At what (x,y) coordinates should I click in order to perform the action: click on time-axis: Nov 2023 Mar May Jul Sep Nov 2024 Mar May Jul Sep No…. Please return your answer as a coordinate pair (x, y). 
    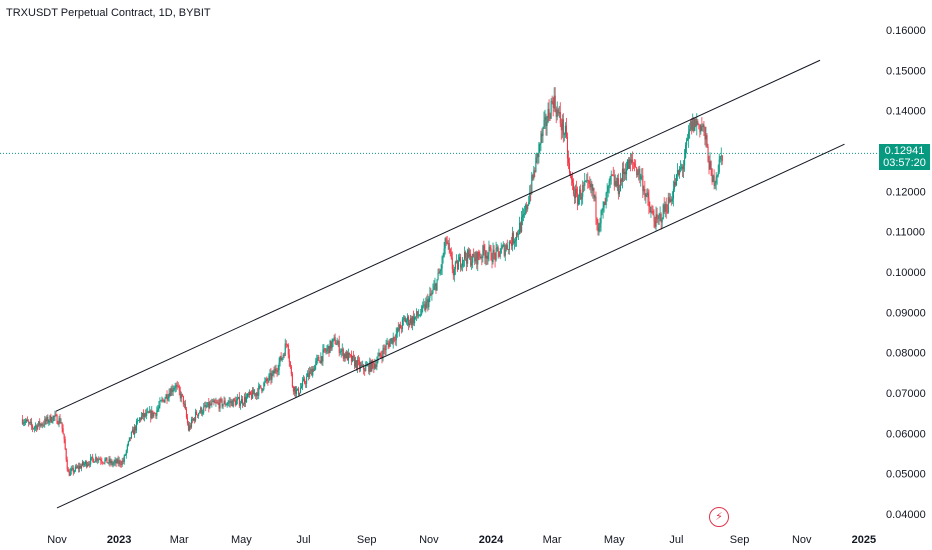
    Looking at the image, I should click on (461, 540).